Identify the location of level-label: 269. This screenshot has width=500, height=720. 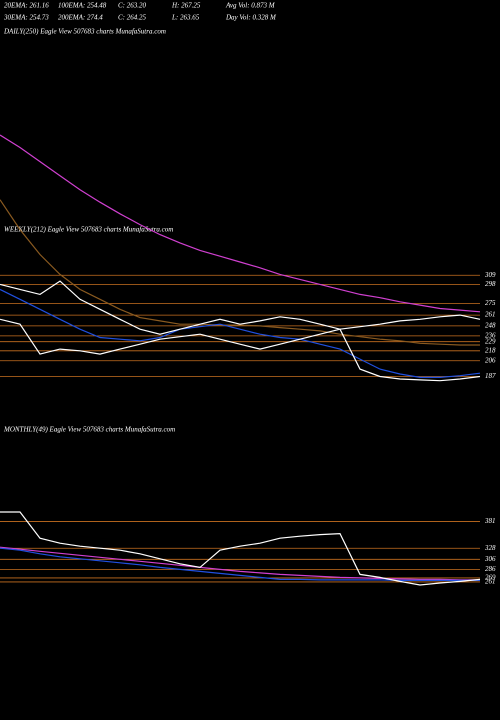
(490, 578).